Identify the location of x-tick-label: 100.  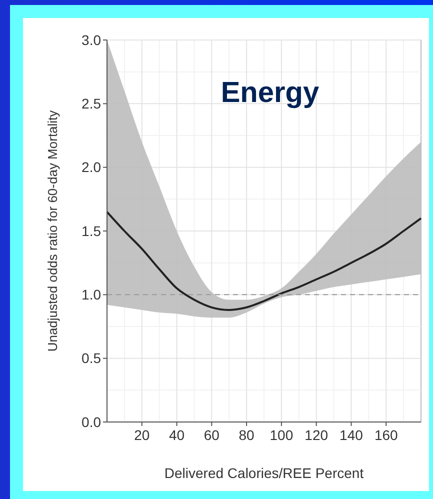
(282, 435).